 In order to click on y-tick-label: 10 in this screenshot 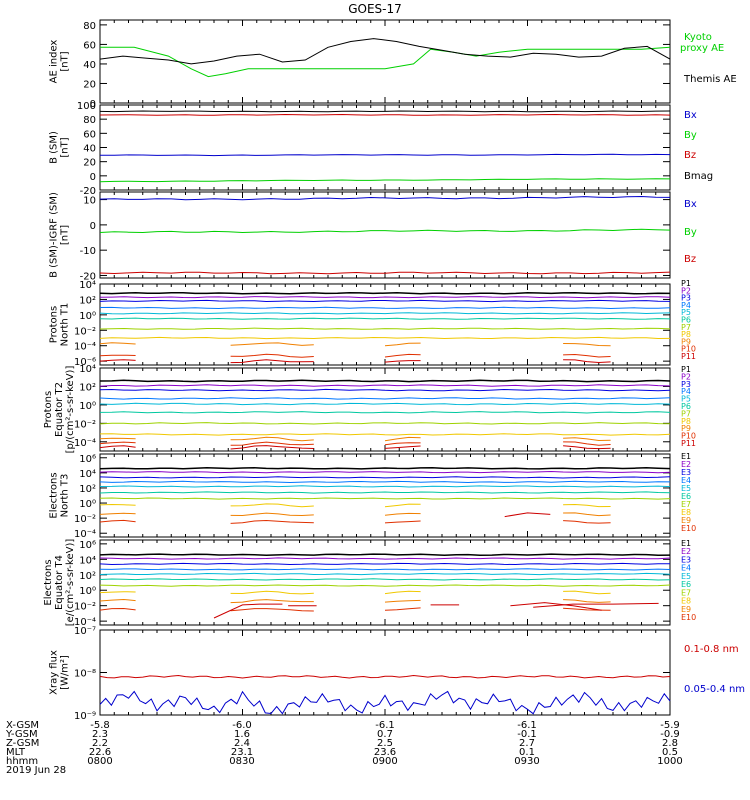, I will do `click(89, 201)`.